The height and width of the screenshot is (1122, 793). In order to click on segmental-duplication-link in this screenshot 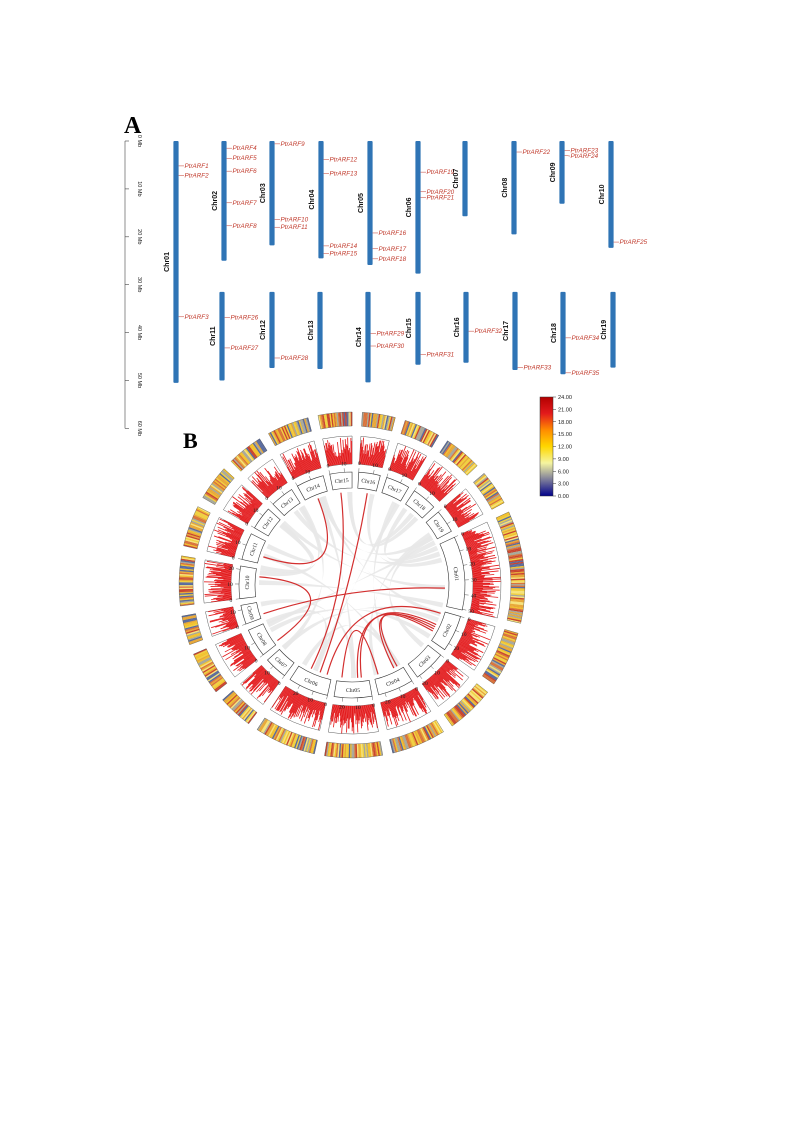, I will do `click(343, 583)`.